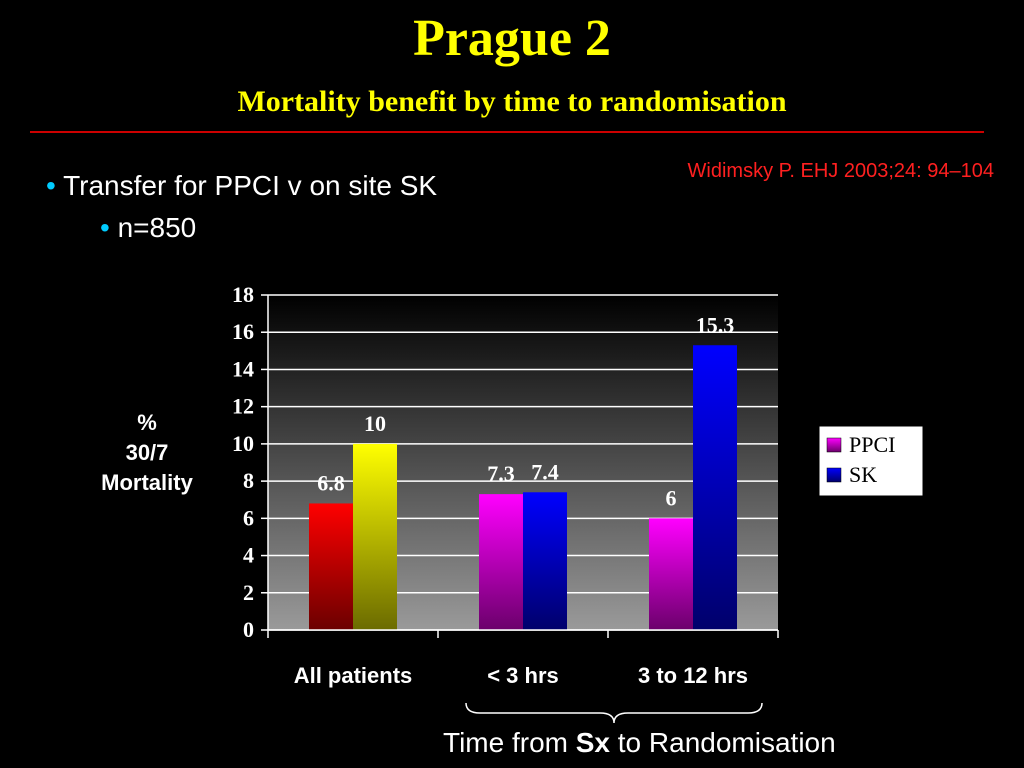 This screenshot has width=1024, height=768. What do you see at coordinates (834, 445) in the screenshot?
I see `legend-swatch-ppci` at bounding box center [834, 445].